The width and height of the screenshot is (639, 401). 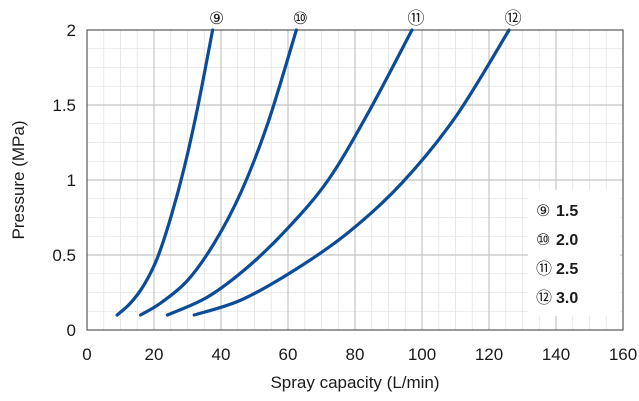 What do you see at coordinates (556, 354) in the screenshot?
I see `x-tick-label: 140` at bounding box center [556, 354].